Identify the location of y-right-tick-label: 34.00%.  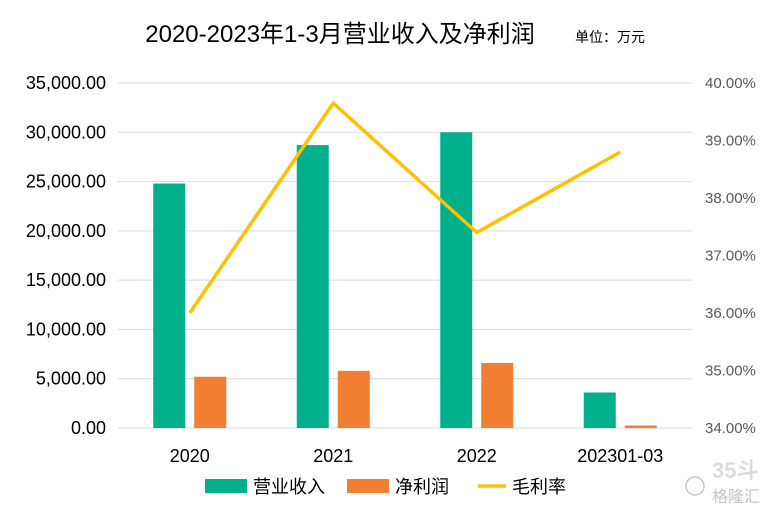
(730, 428).